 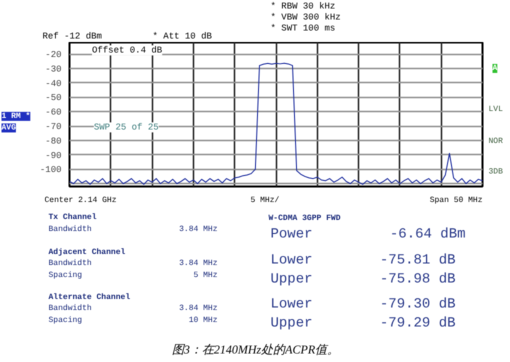 I want to click on text: A, so click(x=495, y=68).